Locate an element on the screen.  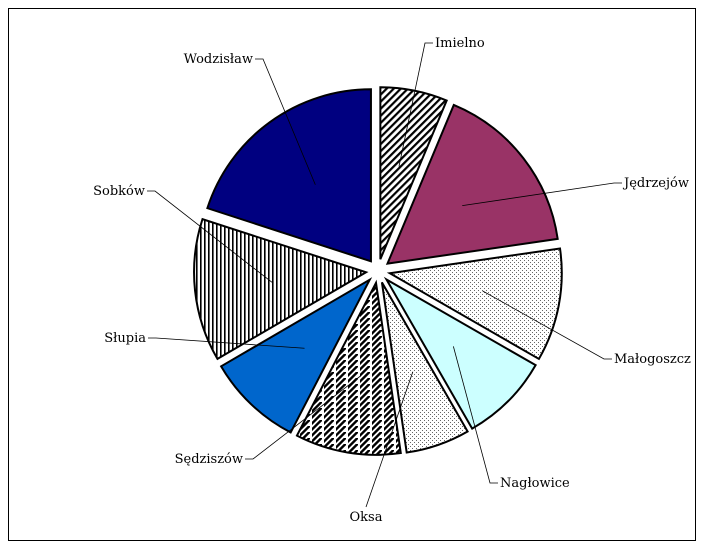
leader-line-małogoszcz is located at coordinates (547, 325).